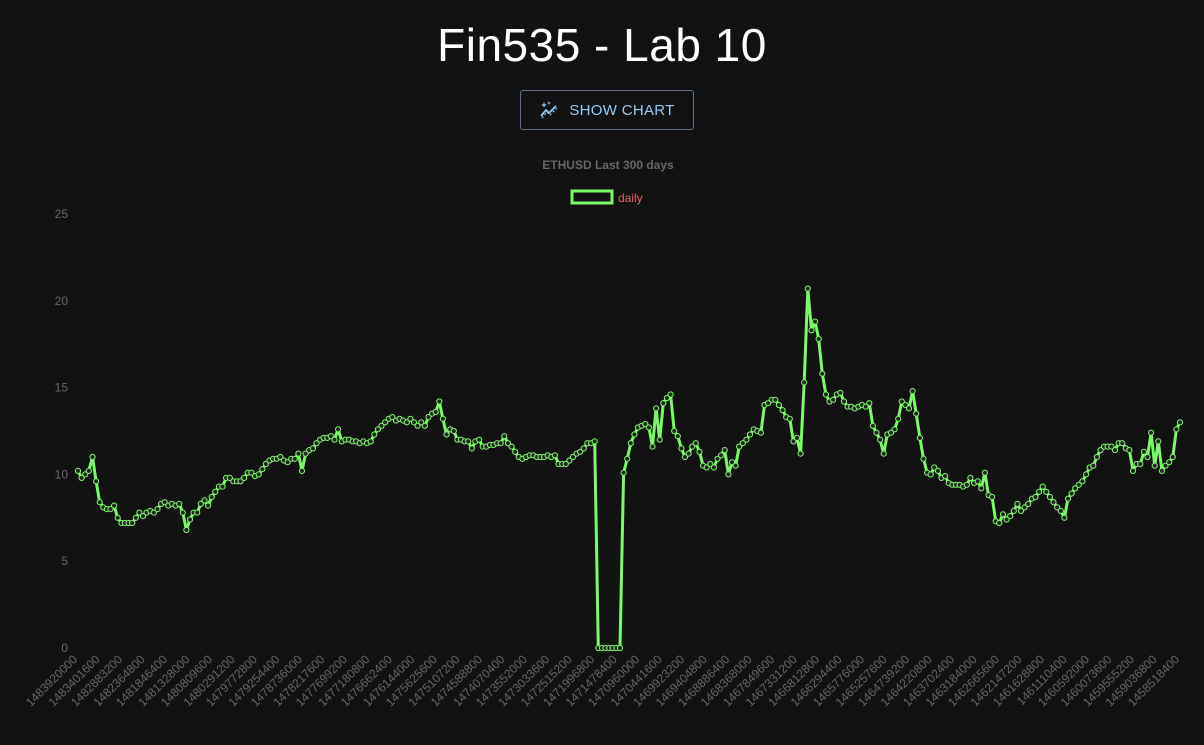 This screenshot has width=1204, height=745. What do you see at coordinates (607, 110) in the screenshot?
I see `show-chart-button: SHOW CHART` at bounding box center [607, 110].